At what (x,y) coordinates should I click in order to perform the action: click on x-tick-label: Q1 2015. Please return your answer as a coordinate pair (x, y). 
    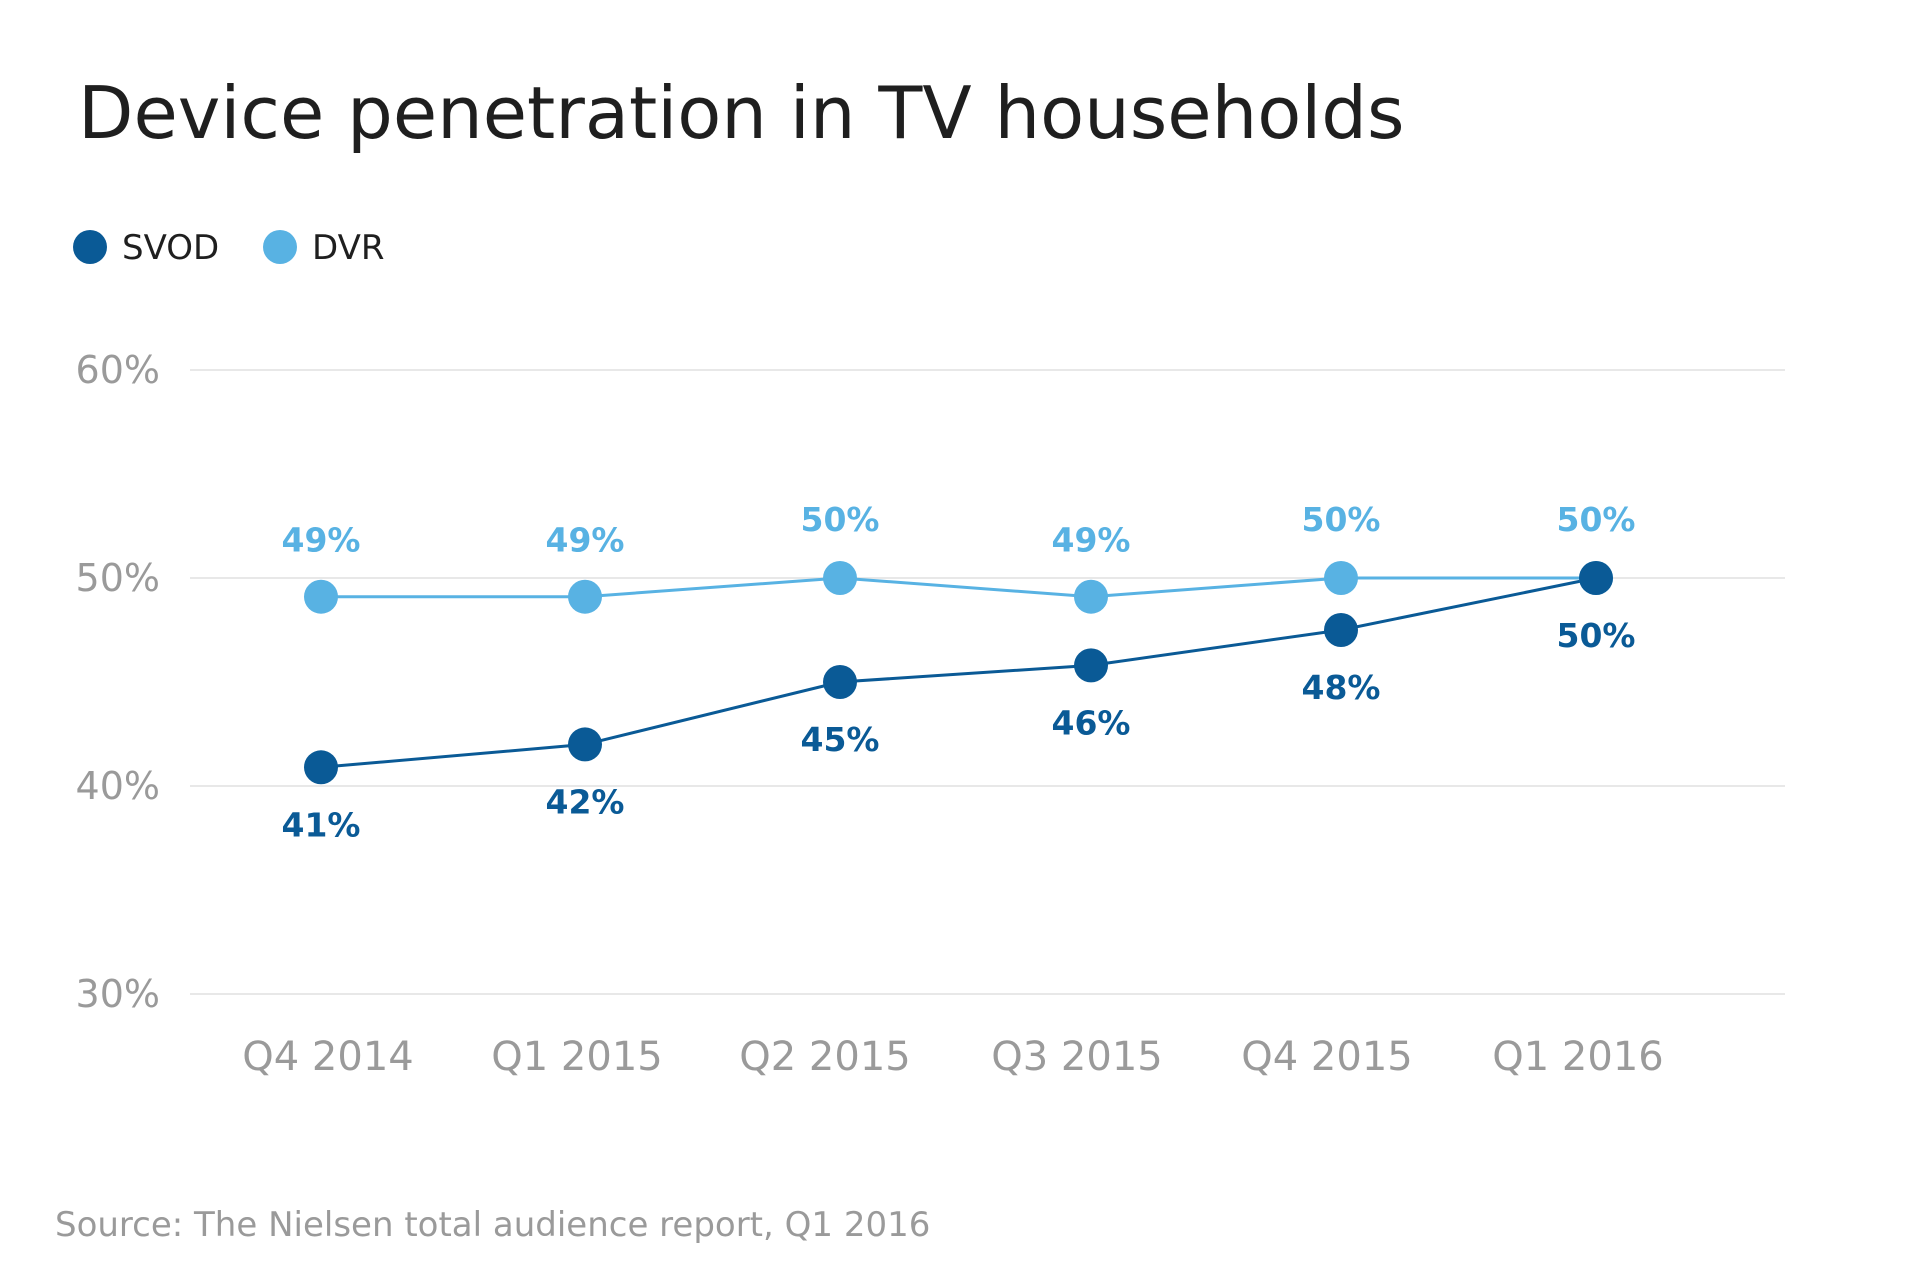
    Looking at the image, I should click on (576, 1057).